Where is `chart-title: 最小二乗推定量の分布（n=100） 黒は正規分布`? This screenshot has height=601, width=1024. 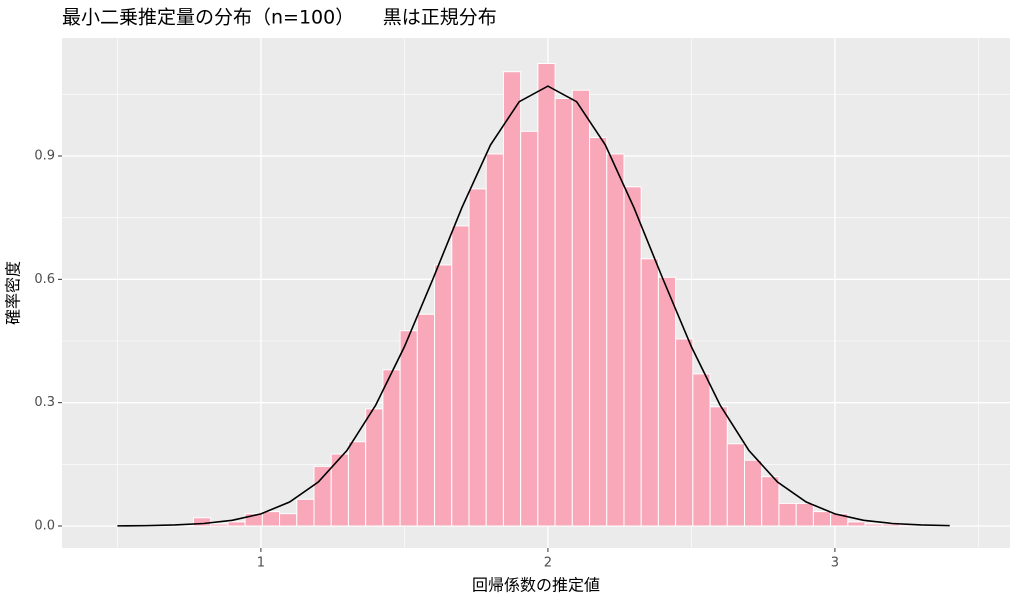 chart-title: 最小二乗推定量の分布（n=100） 黒は正規分布 is located at coordinates (279, 18).